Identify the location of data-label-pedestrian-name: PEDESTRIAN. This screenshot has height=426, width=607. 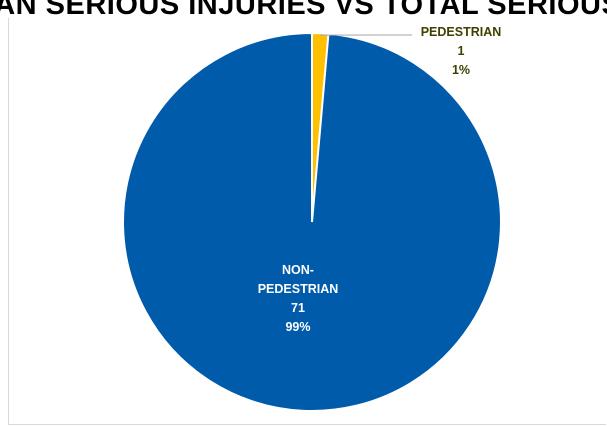
(461, 32).